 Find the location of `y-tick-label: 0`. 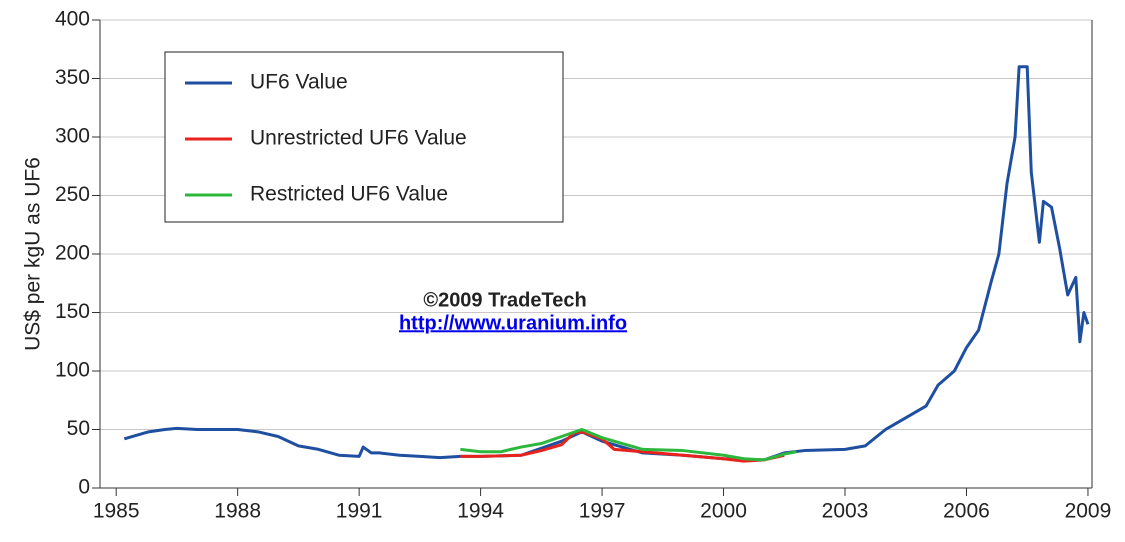

y-tick-label: 0 is located at coordinates (84, 487).